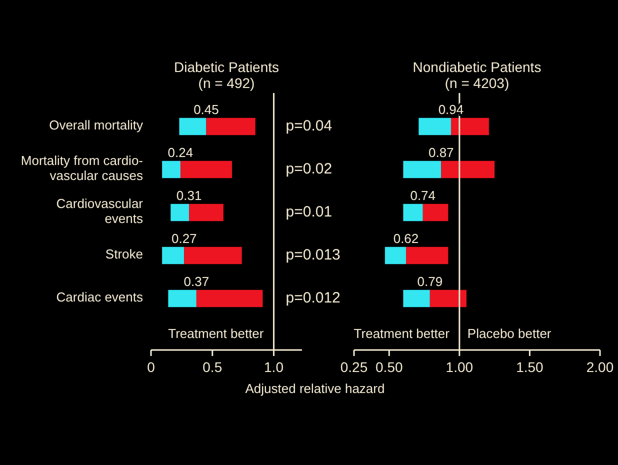  I want to click on annotation: p=0.013, so click(313, 255).